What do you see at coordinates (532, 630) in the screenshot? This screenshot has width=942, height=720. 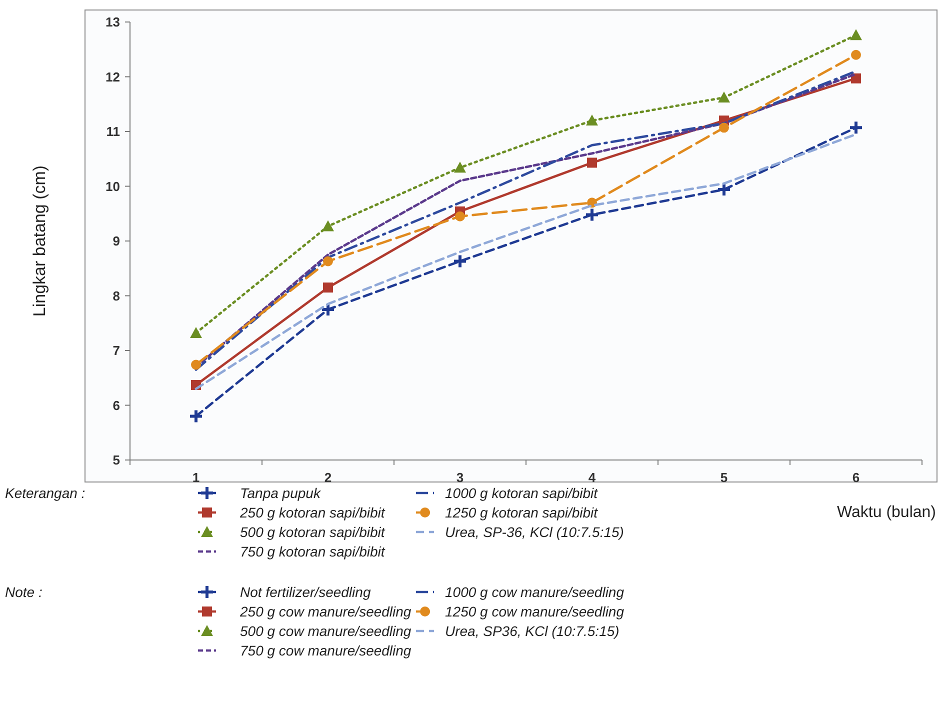 I see `text: Urea, SP36, KCl (10:7.5:15)` at bounding box center [532, 630].